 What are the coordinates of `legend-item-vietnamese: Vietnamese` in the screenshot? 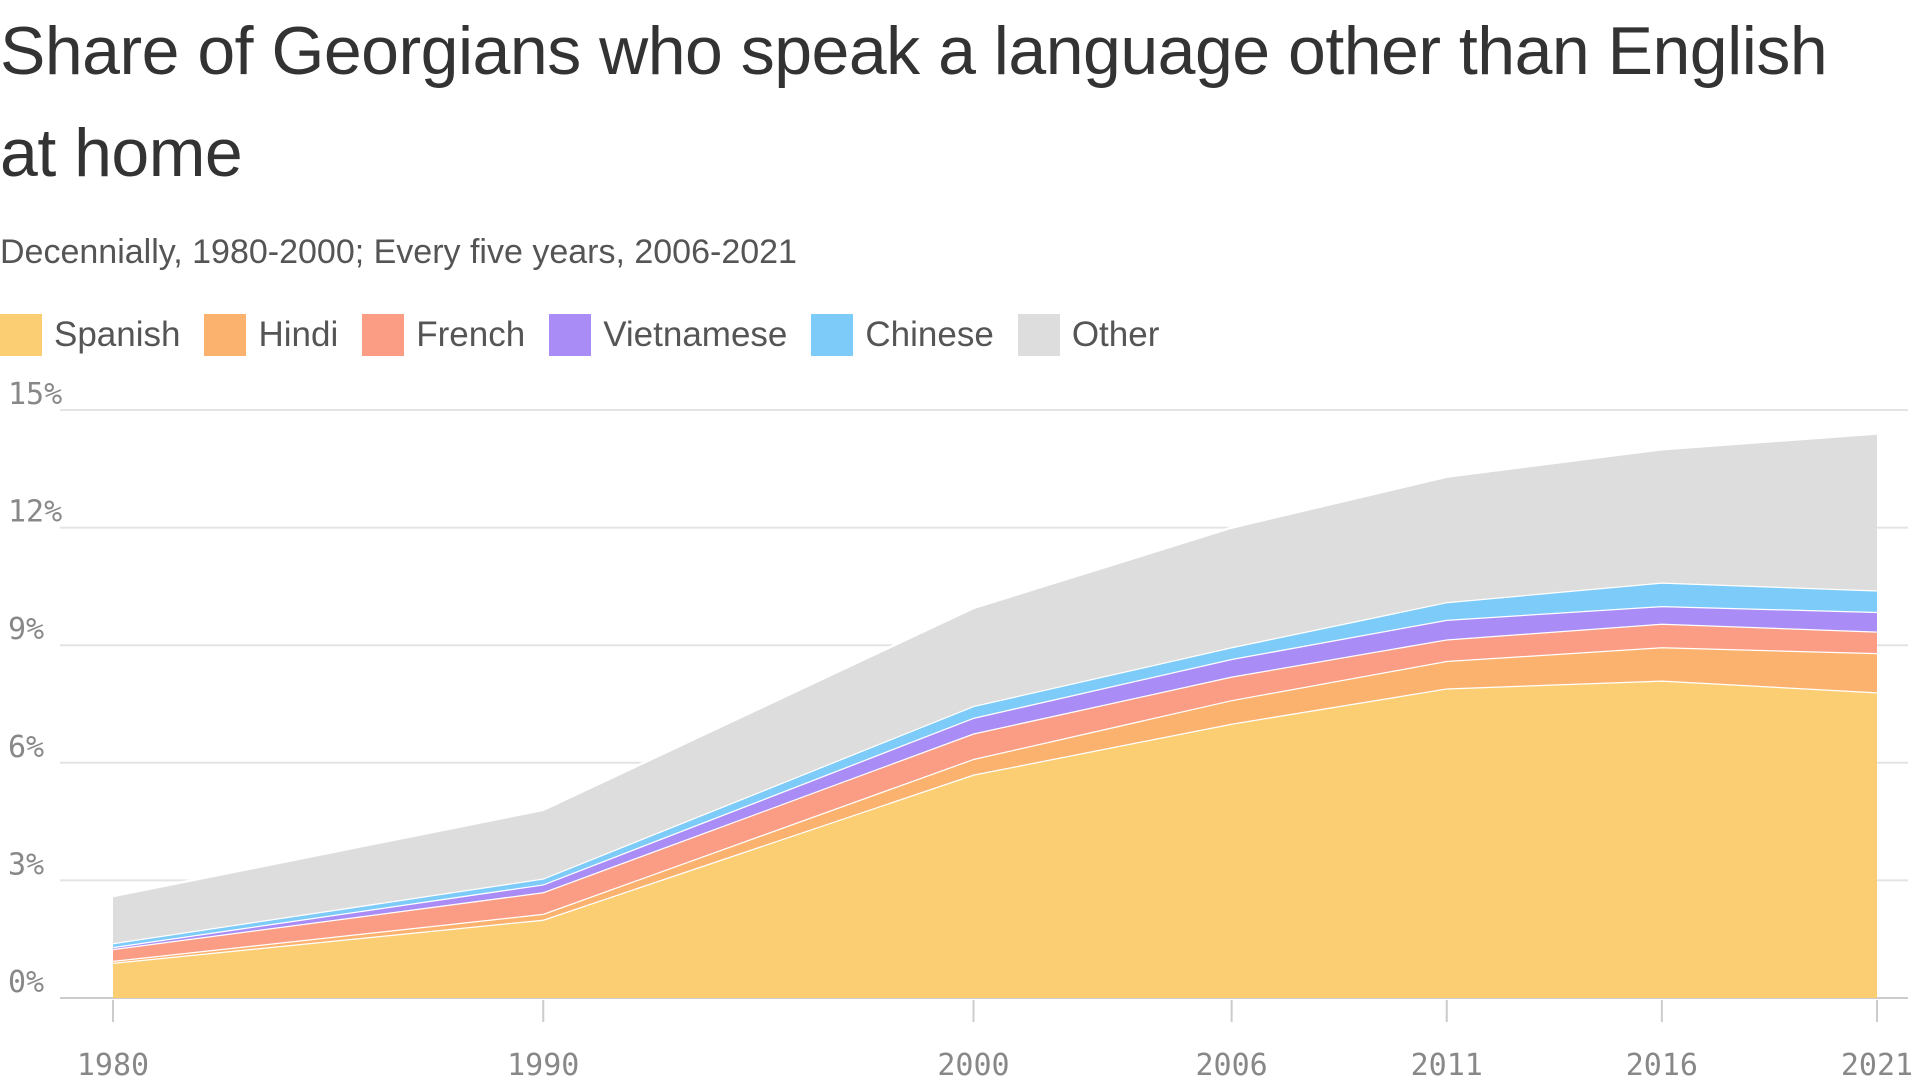 It's located at (668, 335).